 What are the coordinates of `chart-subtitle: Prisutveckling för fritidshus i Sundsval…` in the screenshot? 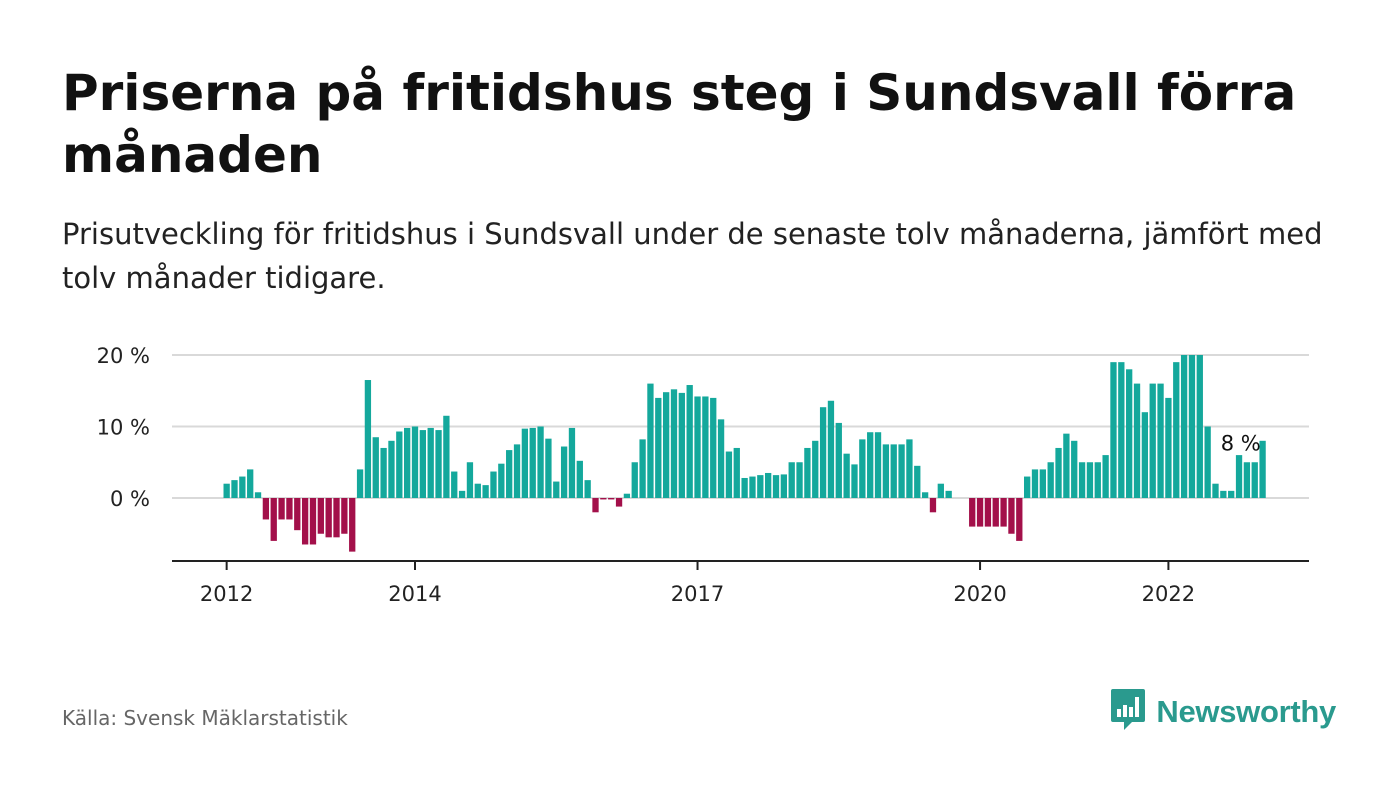 It's located at (692, 256).